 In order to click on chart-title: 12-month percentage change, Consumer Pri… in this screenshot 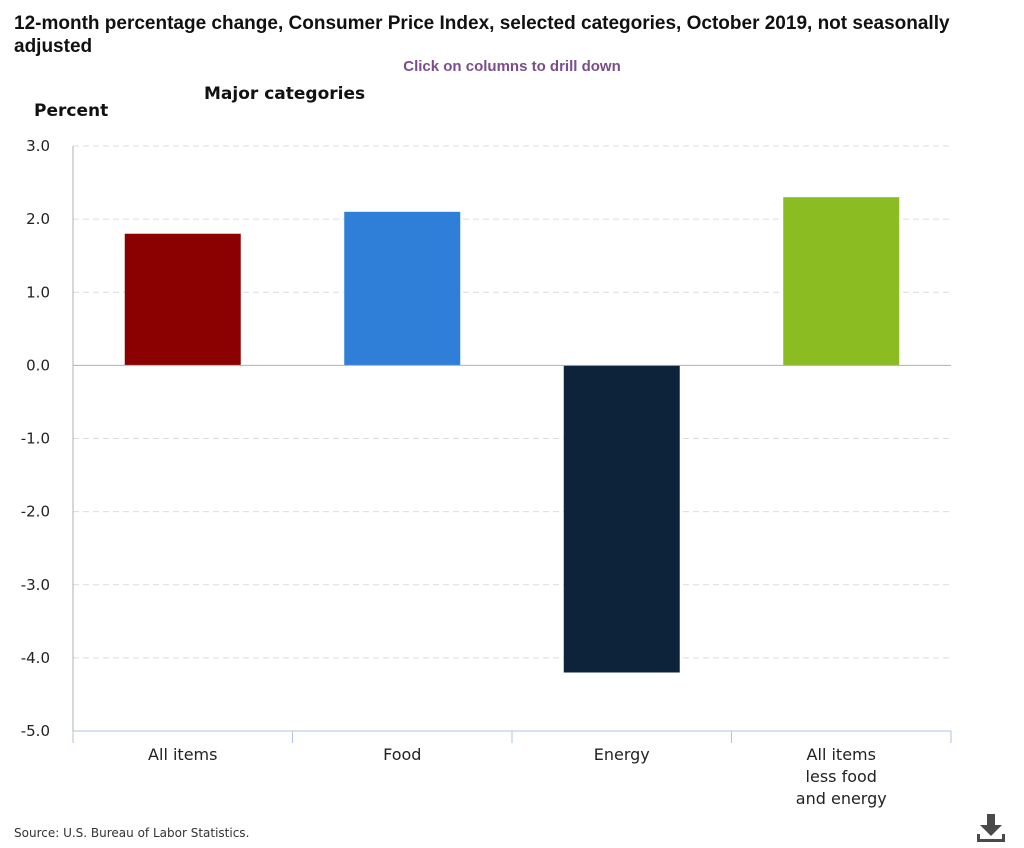, I will do `click(482, 35)`.